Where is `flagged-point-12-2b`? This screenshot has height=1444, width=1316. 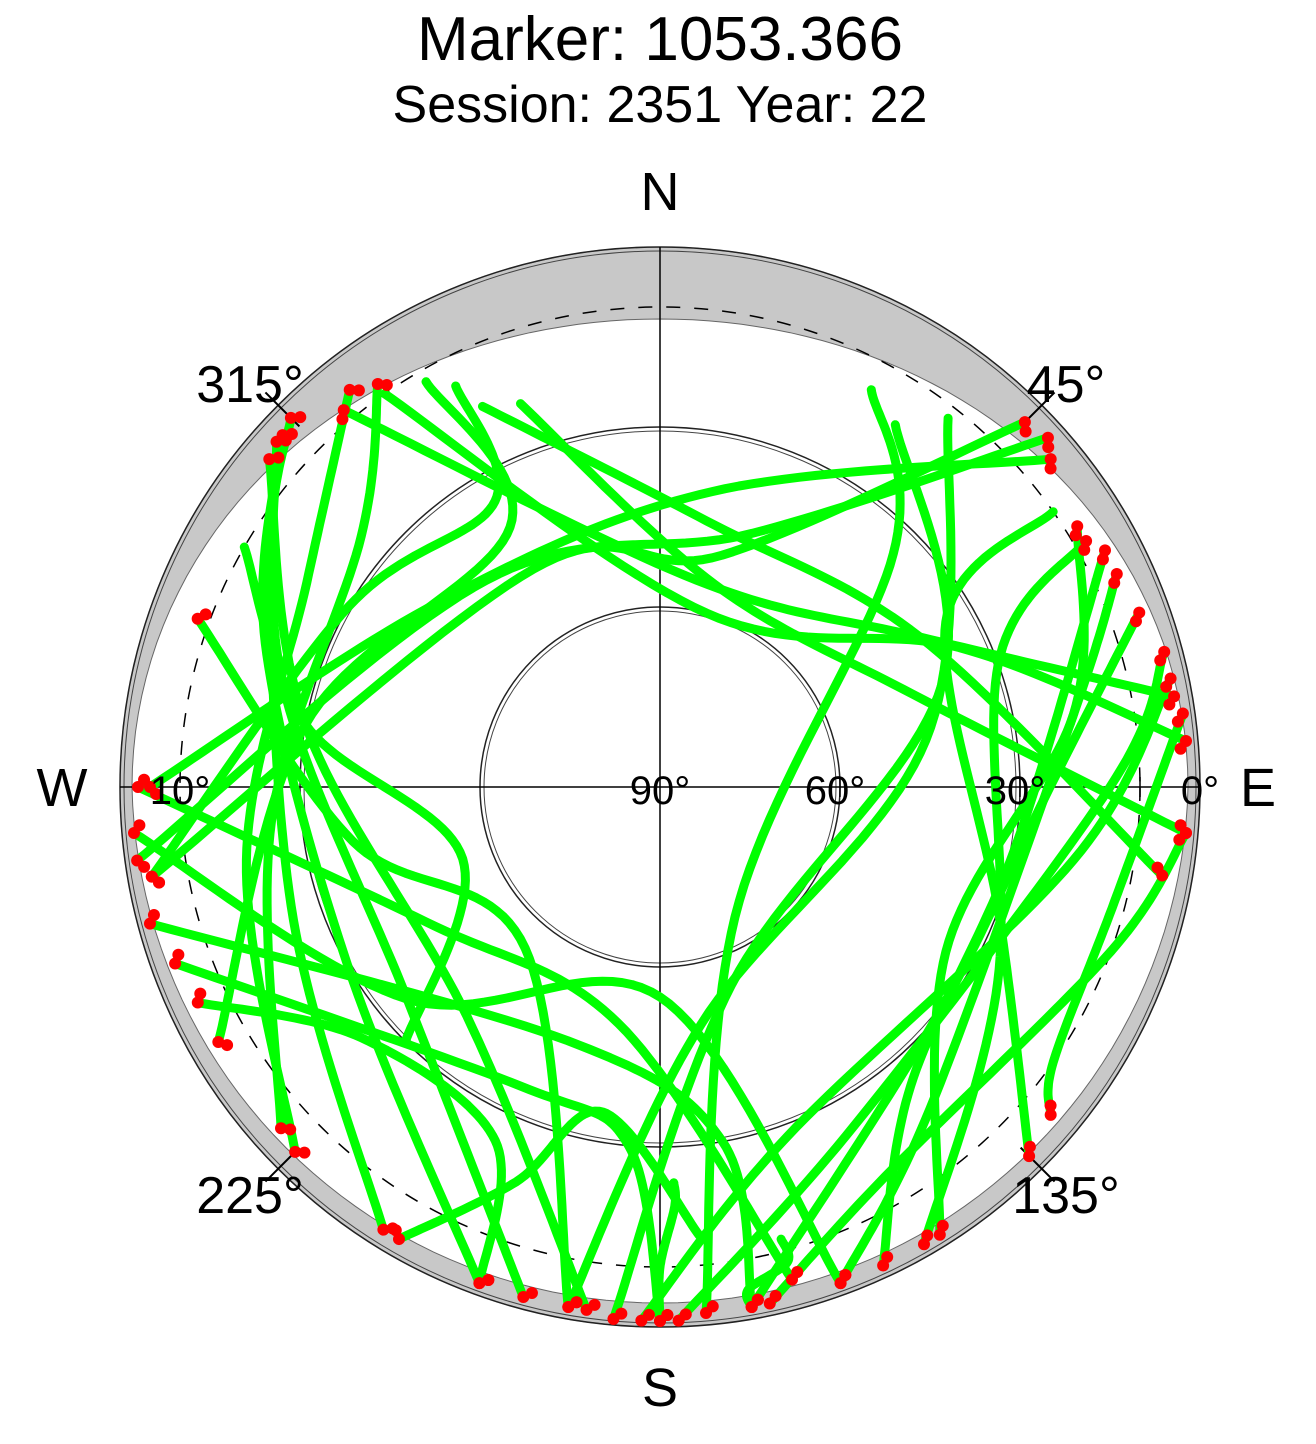
flagged-point-12-2b is located at coordinates (159, 882).